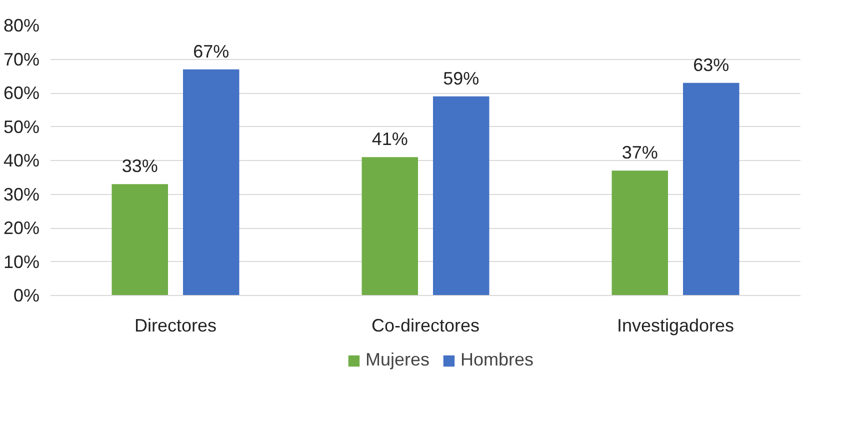 Image resolution: width=864 pixels, height=428 pixels. What do you see at coordinates (21, 228) in the screenshot?
I see `y-tick-label: 20%` at bounding box center [21, 228].